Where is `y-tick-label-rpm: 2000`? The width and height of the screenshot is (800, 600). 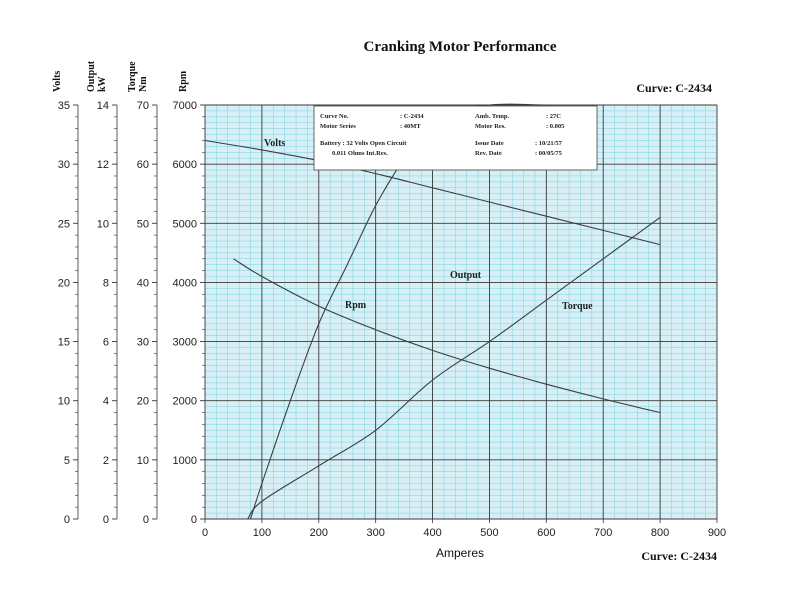 y-tick-label-rpm: 2000 is located at coordinates (185, 402).